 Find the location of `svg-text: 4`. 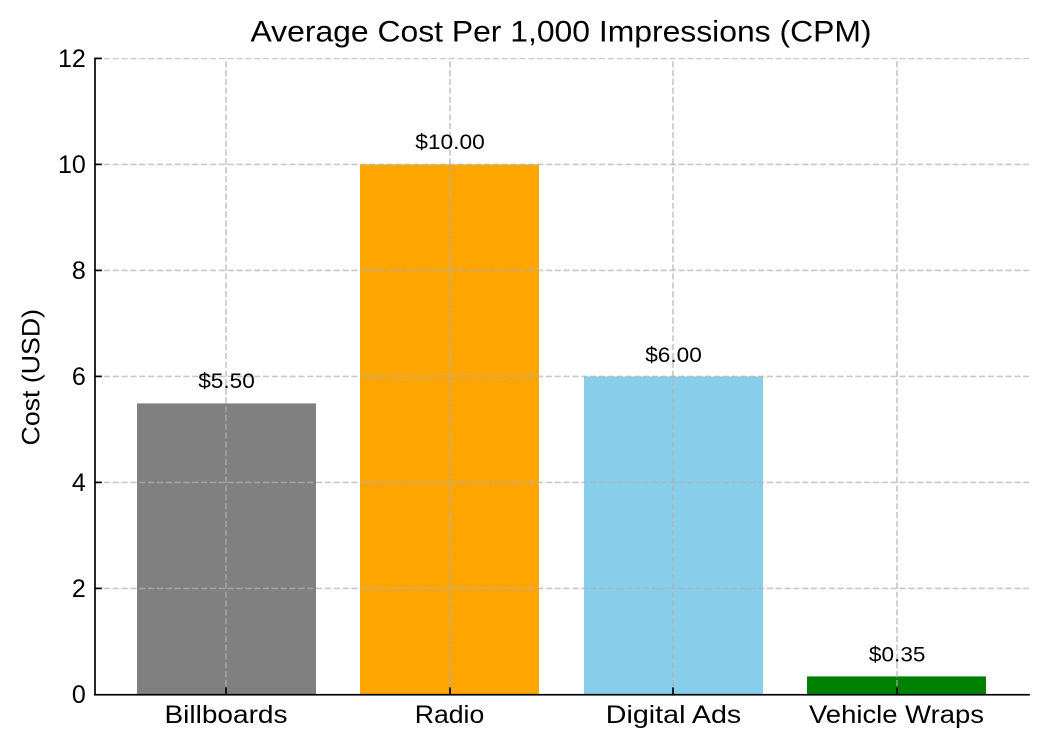

svg-text: 4 is located at coordinates (79, 483).